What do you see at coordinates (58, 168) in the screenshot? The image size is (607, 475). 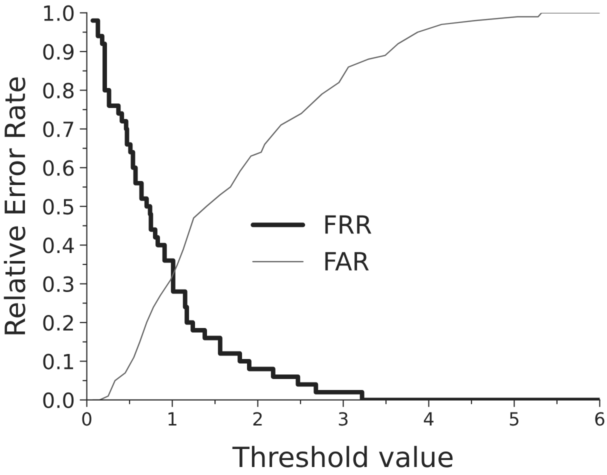 I see `y-tick-label: 0.6` at bounding box center [58, 168].